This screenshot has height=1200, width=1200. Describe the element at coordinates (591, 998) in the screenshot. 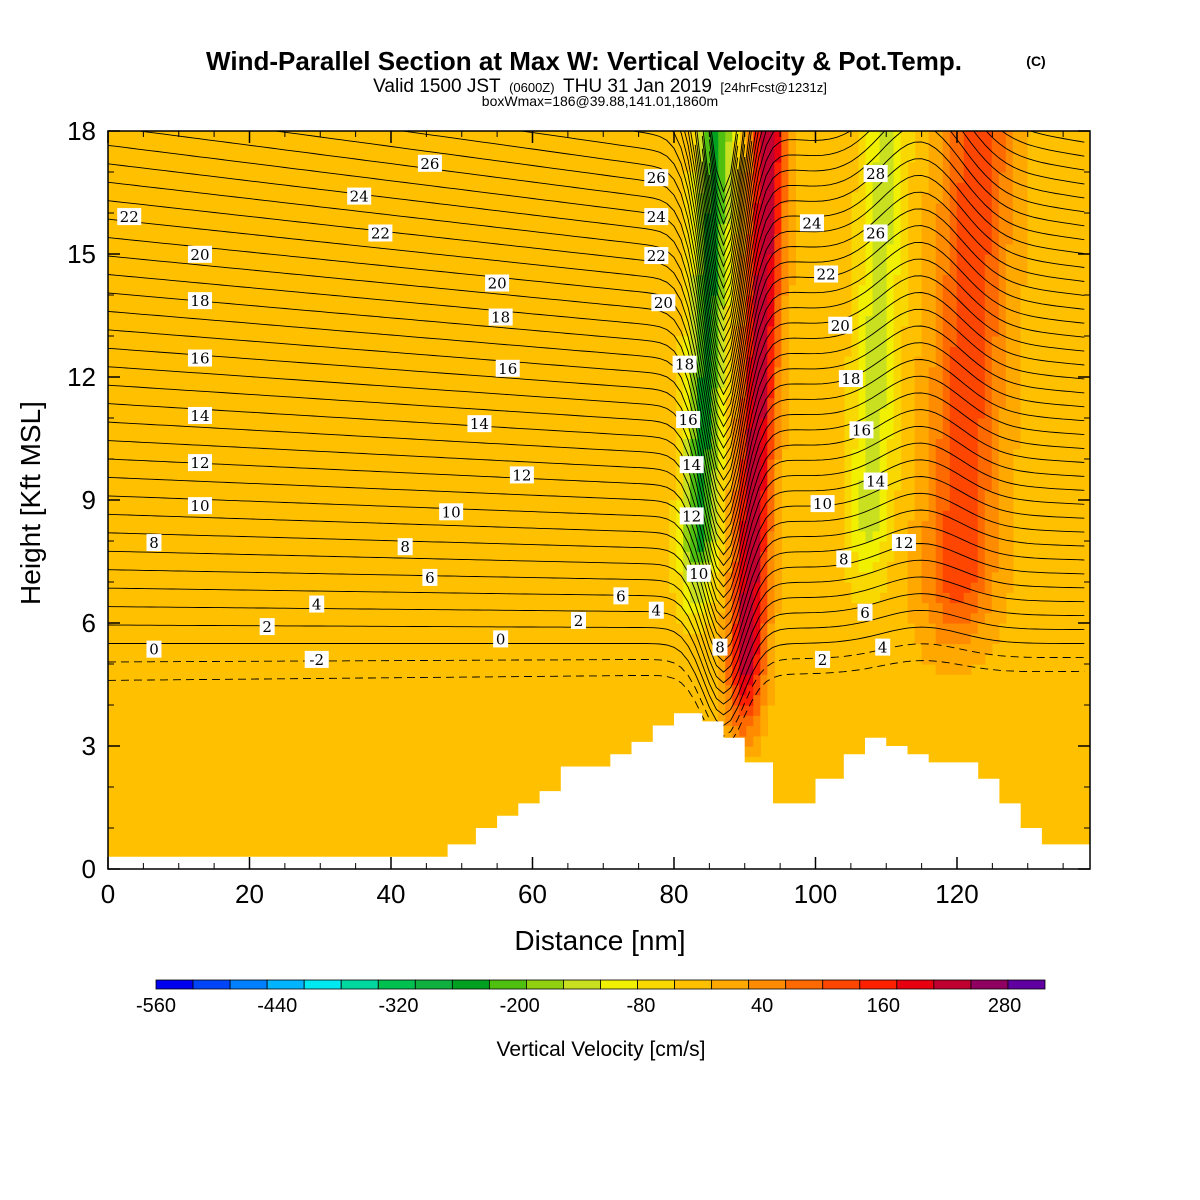

I see `colorbar: -560 -440 -320 -200 -80 40 160 280` at that location.